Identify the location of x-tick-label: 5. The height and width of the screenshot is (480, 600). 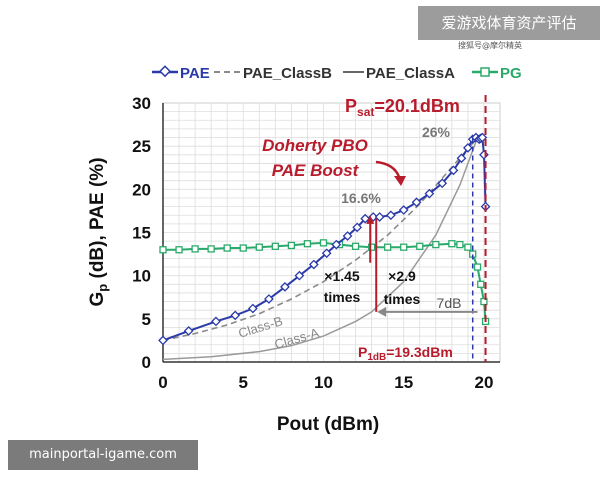
(243, 382).